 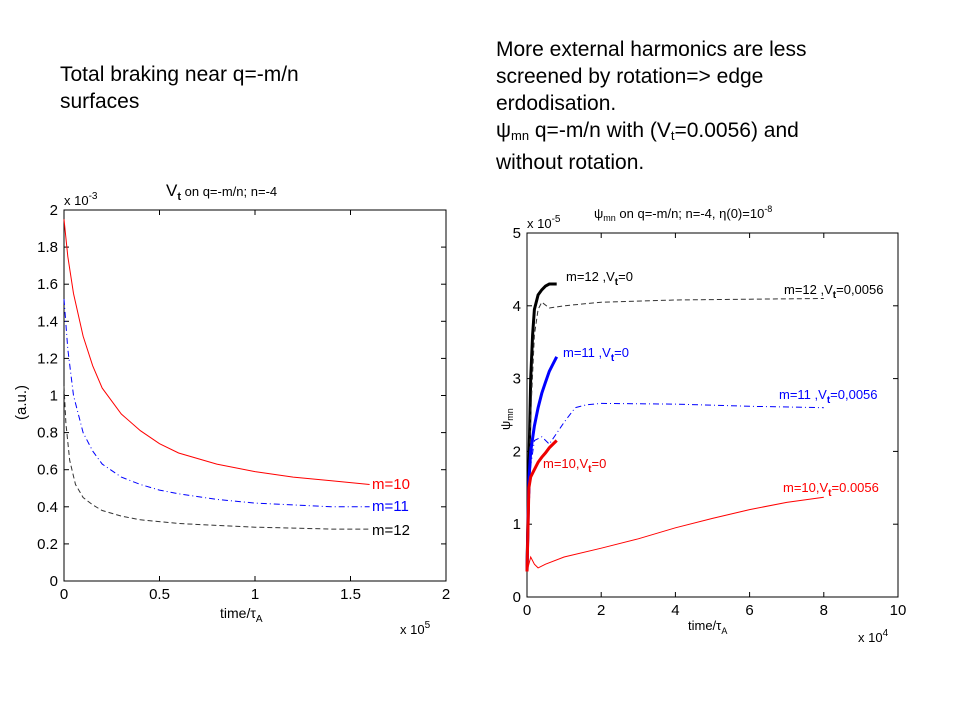 I want to click on chart1-title-rest: on q=-m/n; n=-4, so click(x=229, y=191).